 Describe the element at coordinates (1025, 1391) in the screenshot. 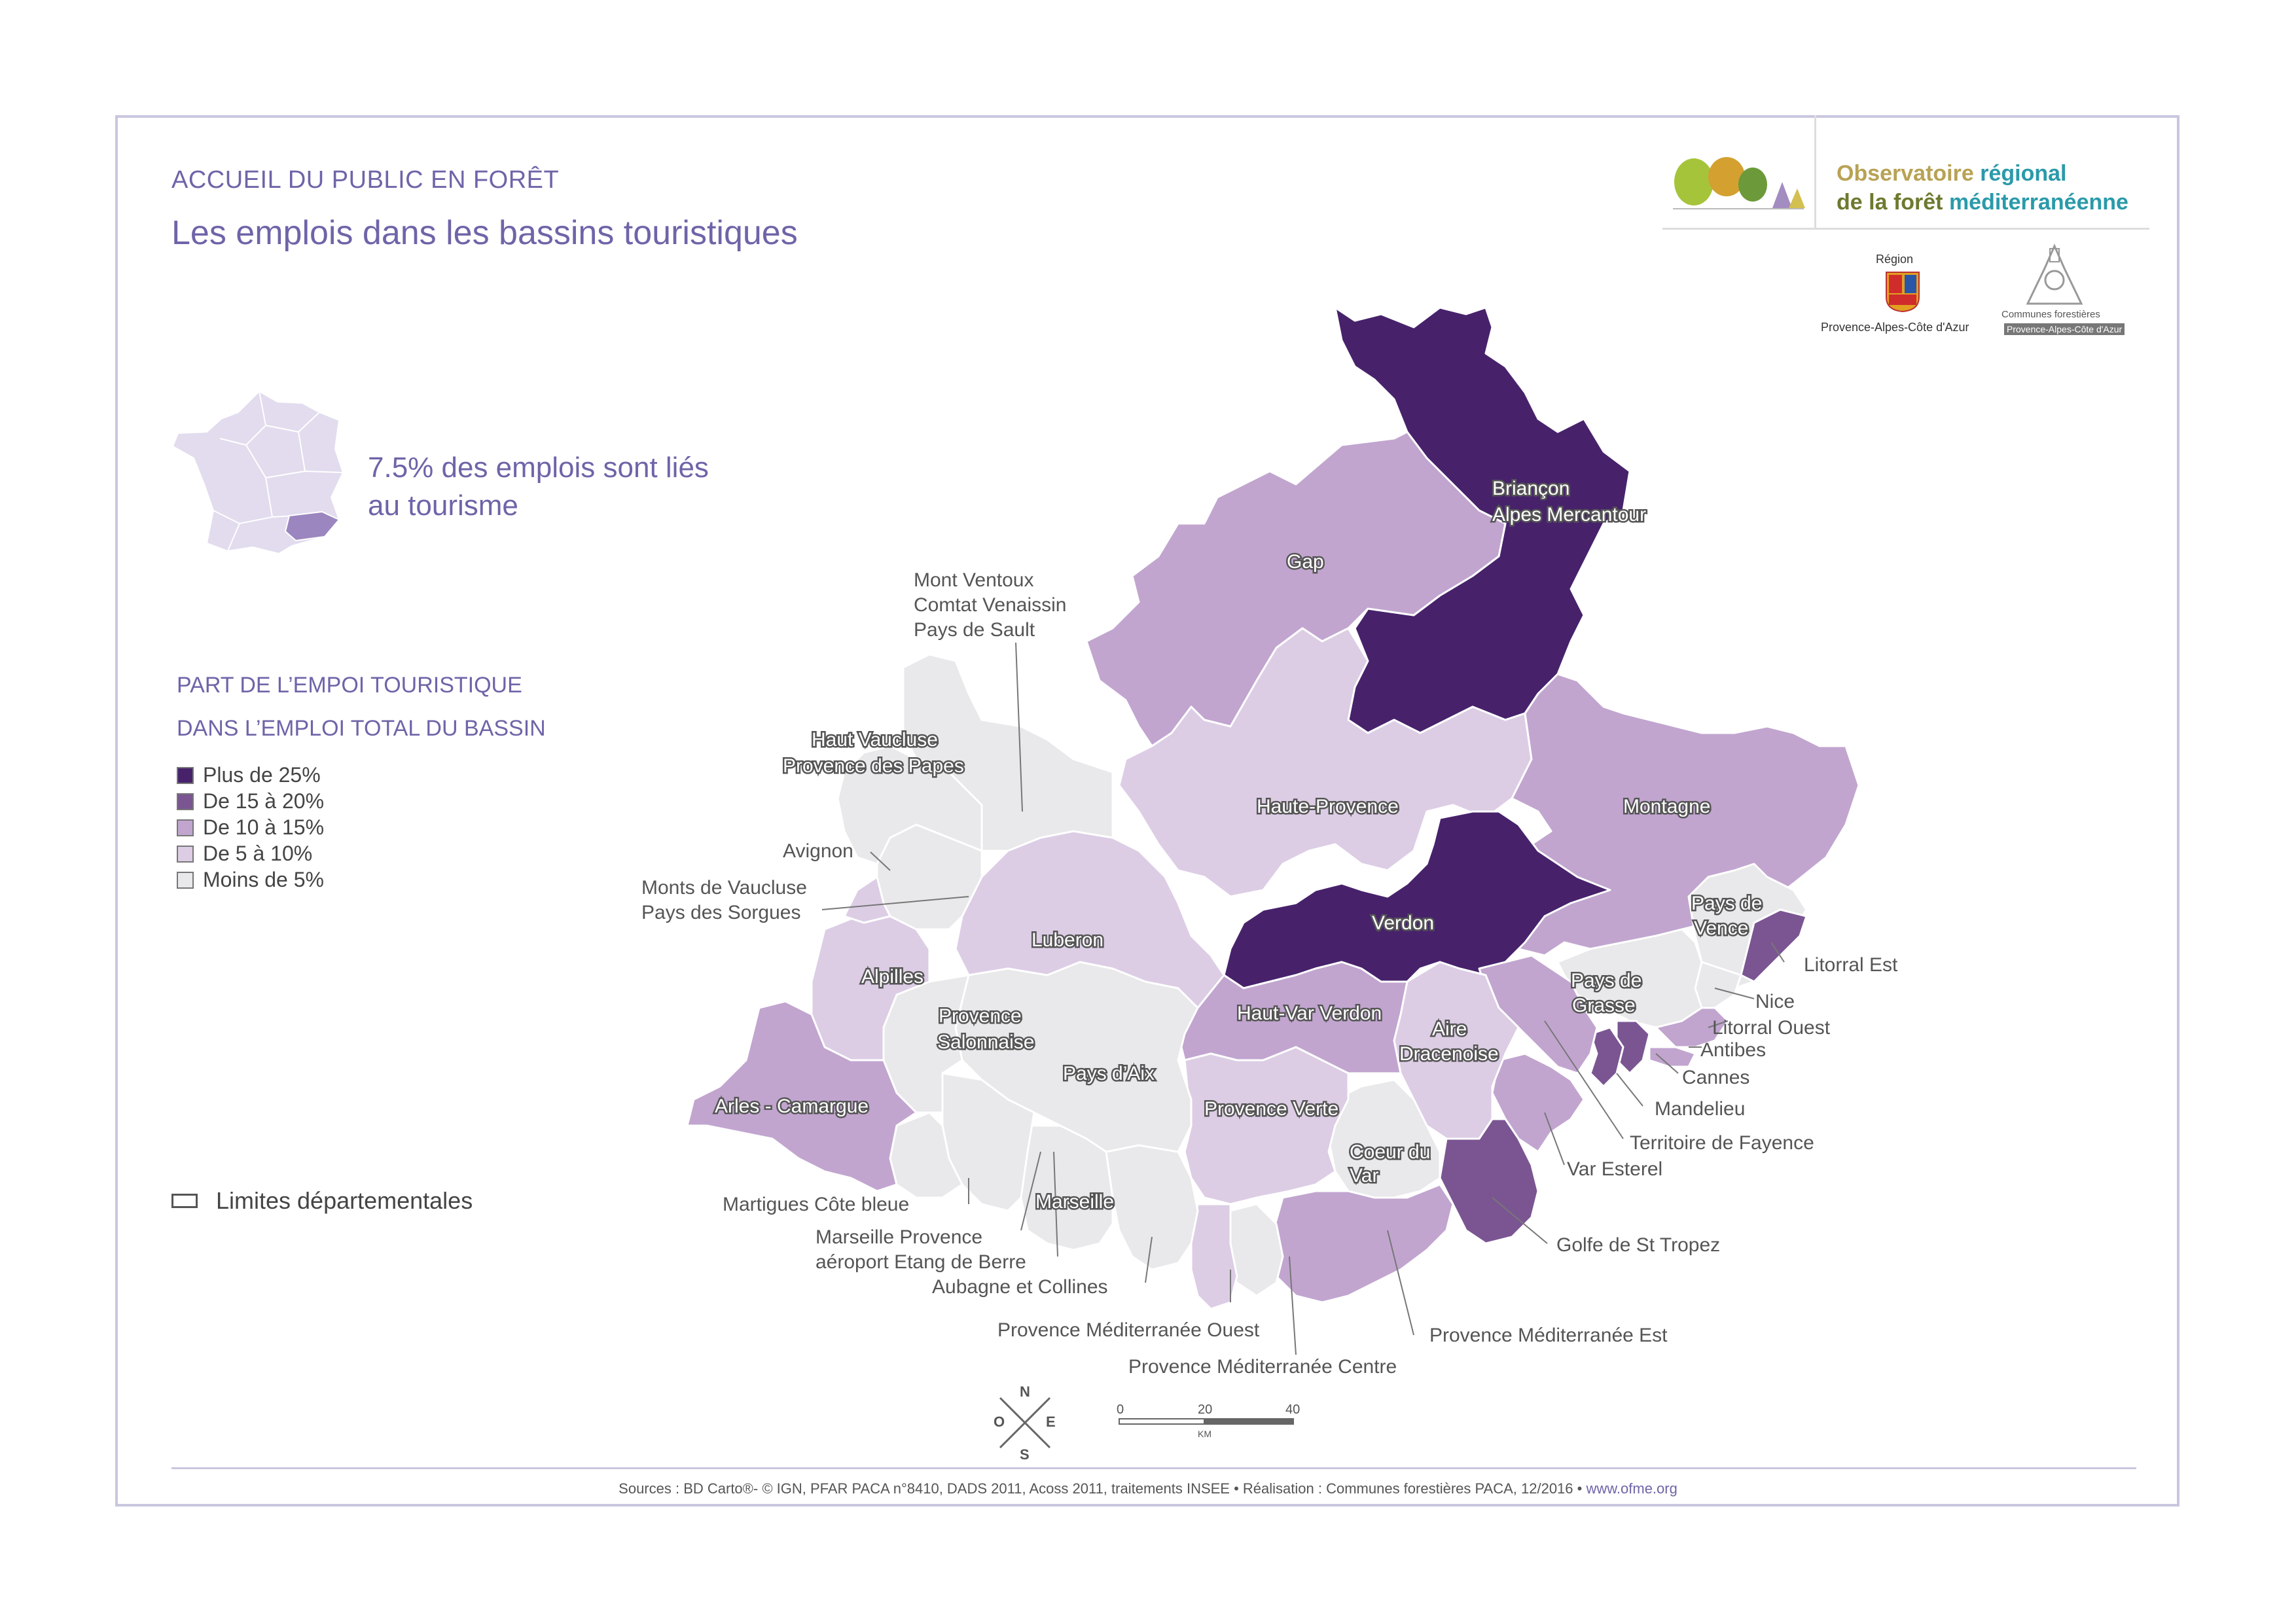

I see `compass-n: N` at that location.